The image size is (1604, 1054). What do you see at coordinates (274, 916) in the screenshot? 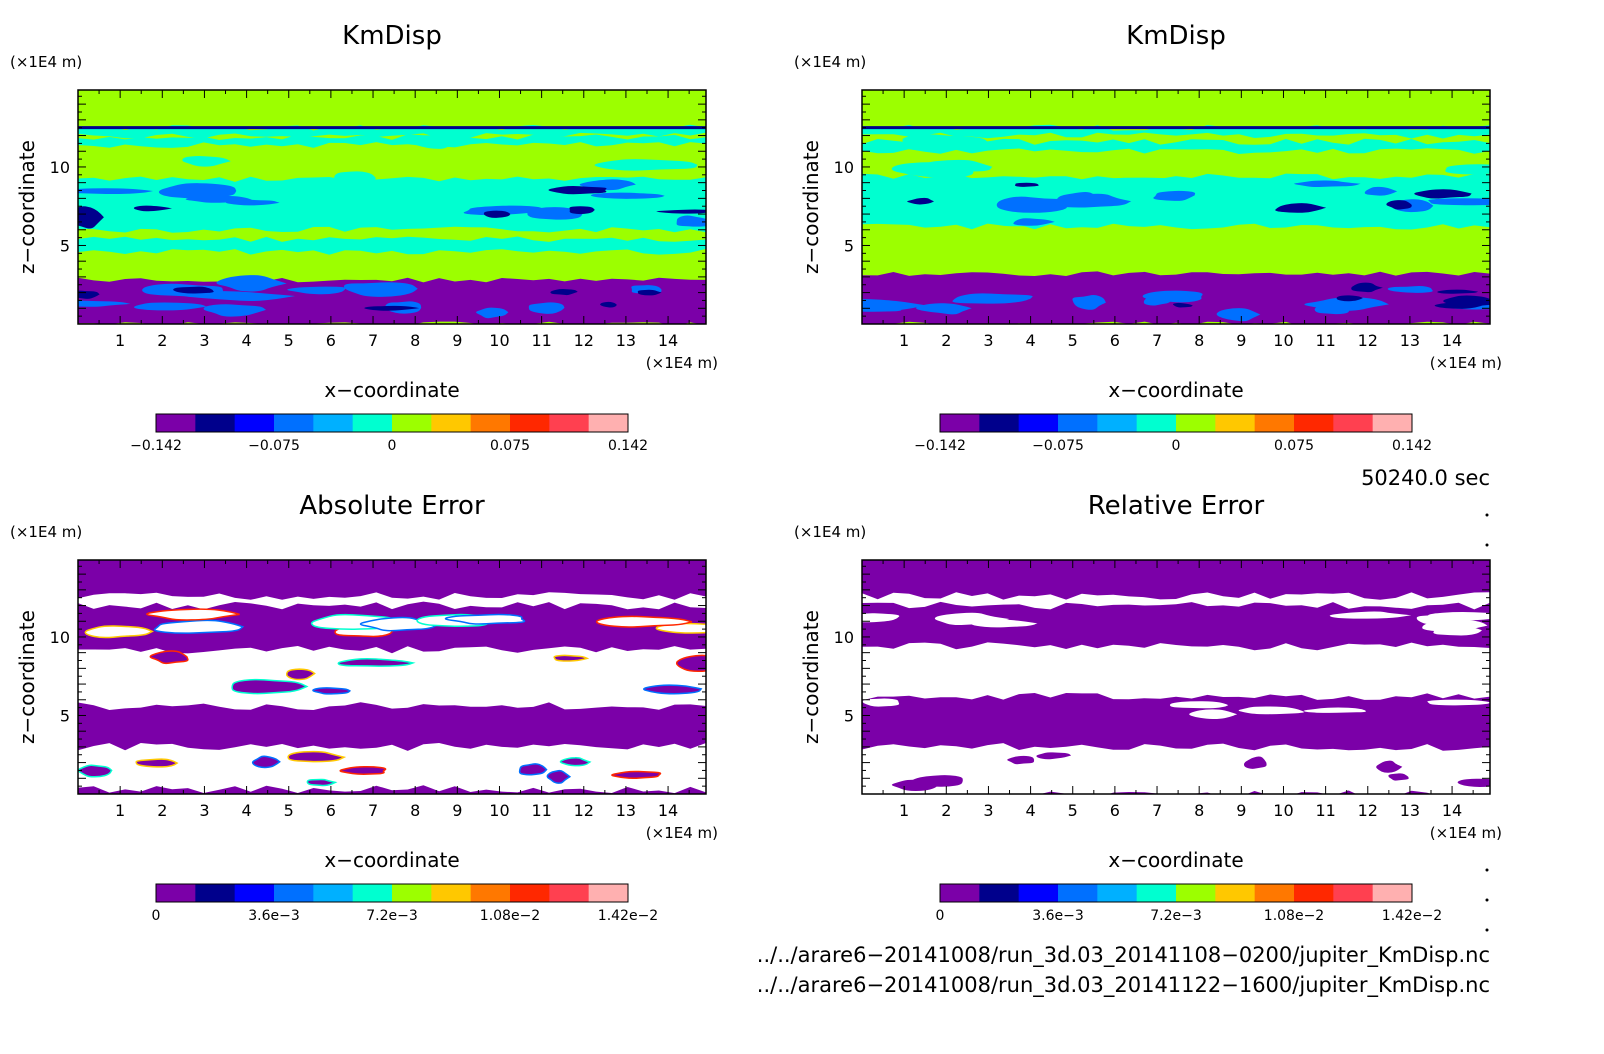
I see `colorbar-tick-label: 3.6e−3` at bounding box center [274, 916].